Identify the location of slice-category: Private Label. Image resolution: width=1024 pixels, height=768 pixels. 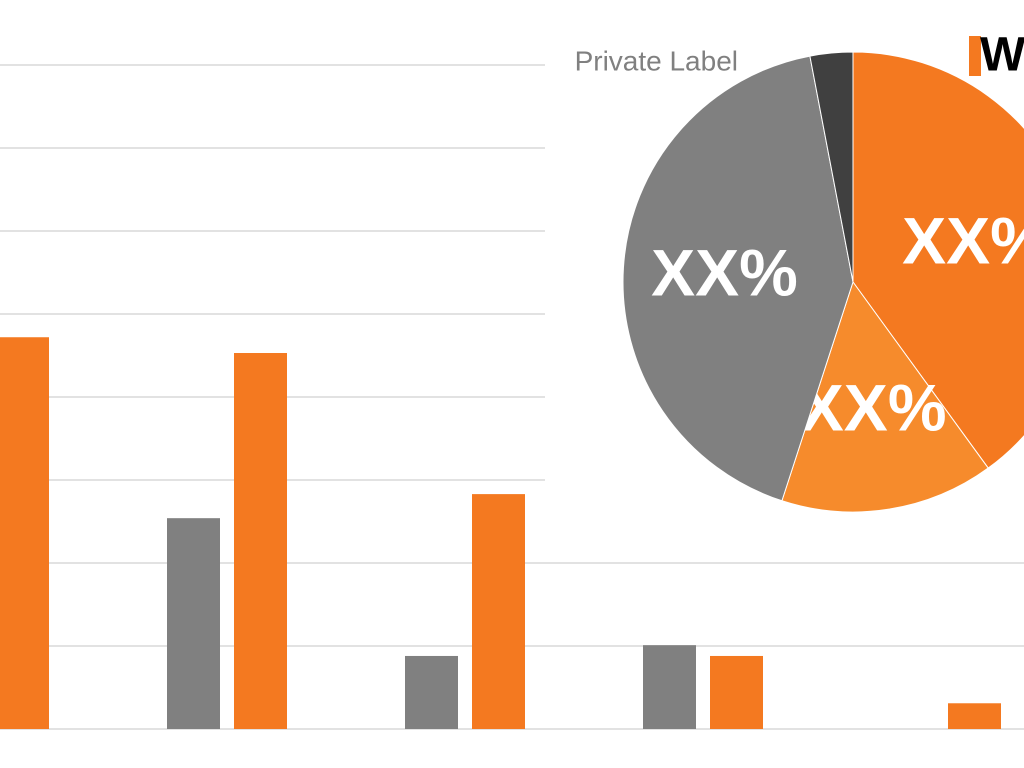
(656, 60).